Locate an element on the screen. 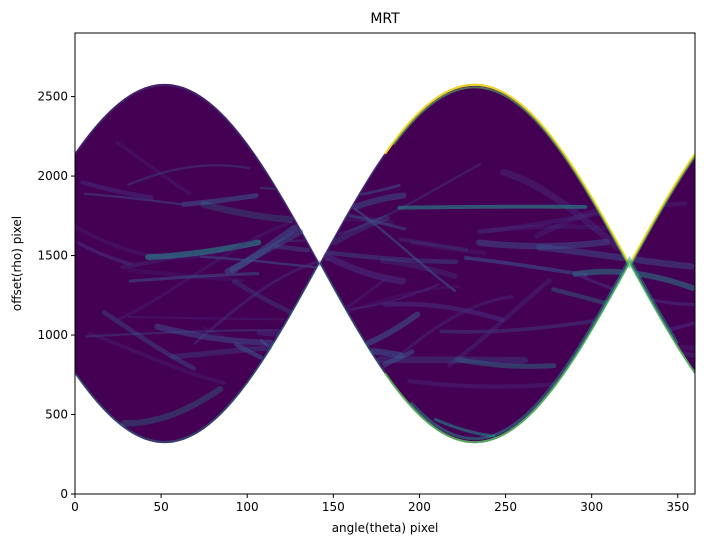  x-tick-label: 100 is located at coordinates (247, 507).